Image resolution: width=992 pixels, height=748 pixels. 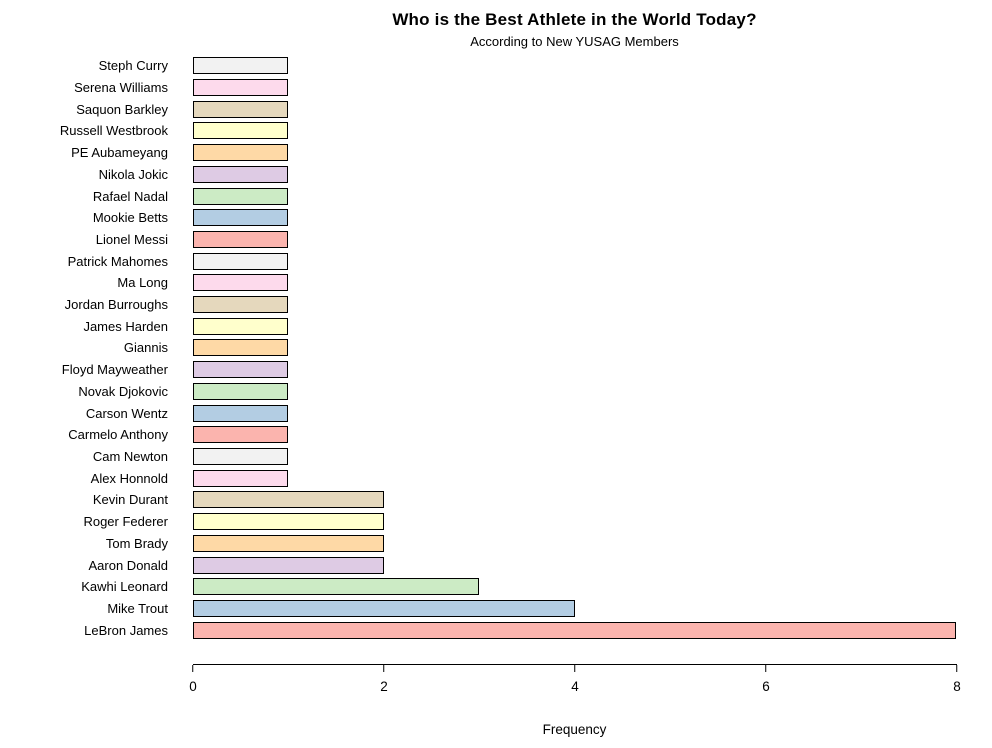 What do you see at coordinates (130, 500) in the screenshot?
I see `bar-label: Kevin Durant` at bounding box center [130, 500].